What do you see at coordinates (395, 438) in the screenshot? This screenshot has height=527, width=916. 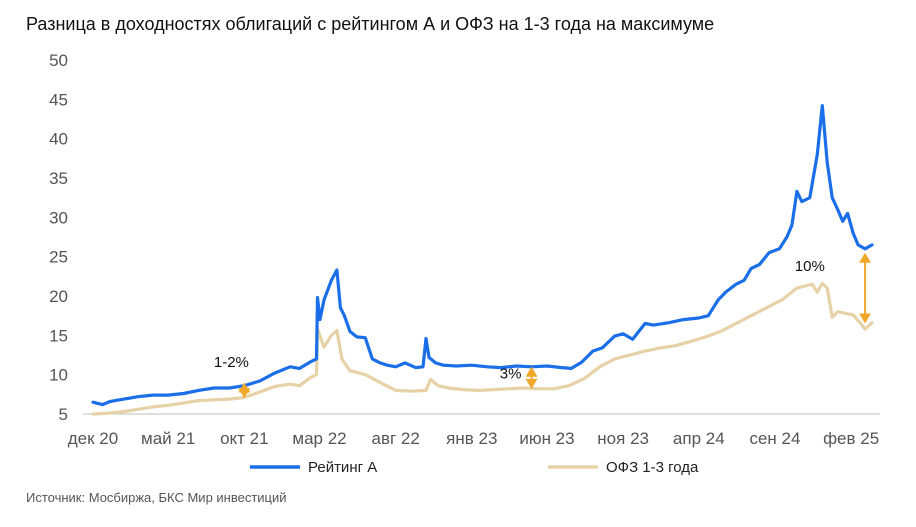 I see `x-tick-label: авг 22` at bounding box center [395, 438].